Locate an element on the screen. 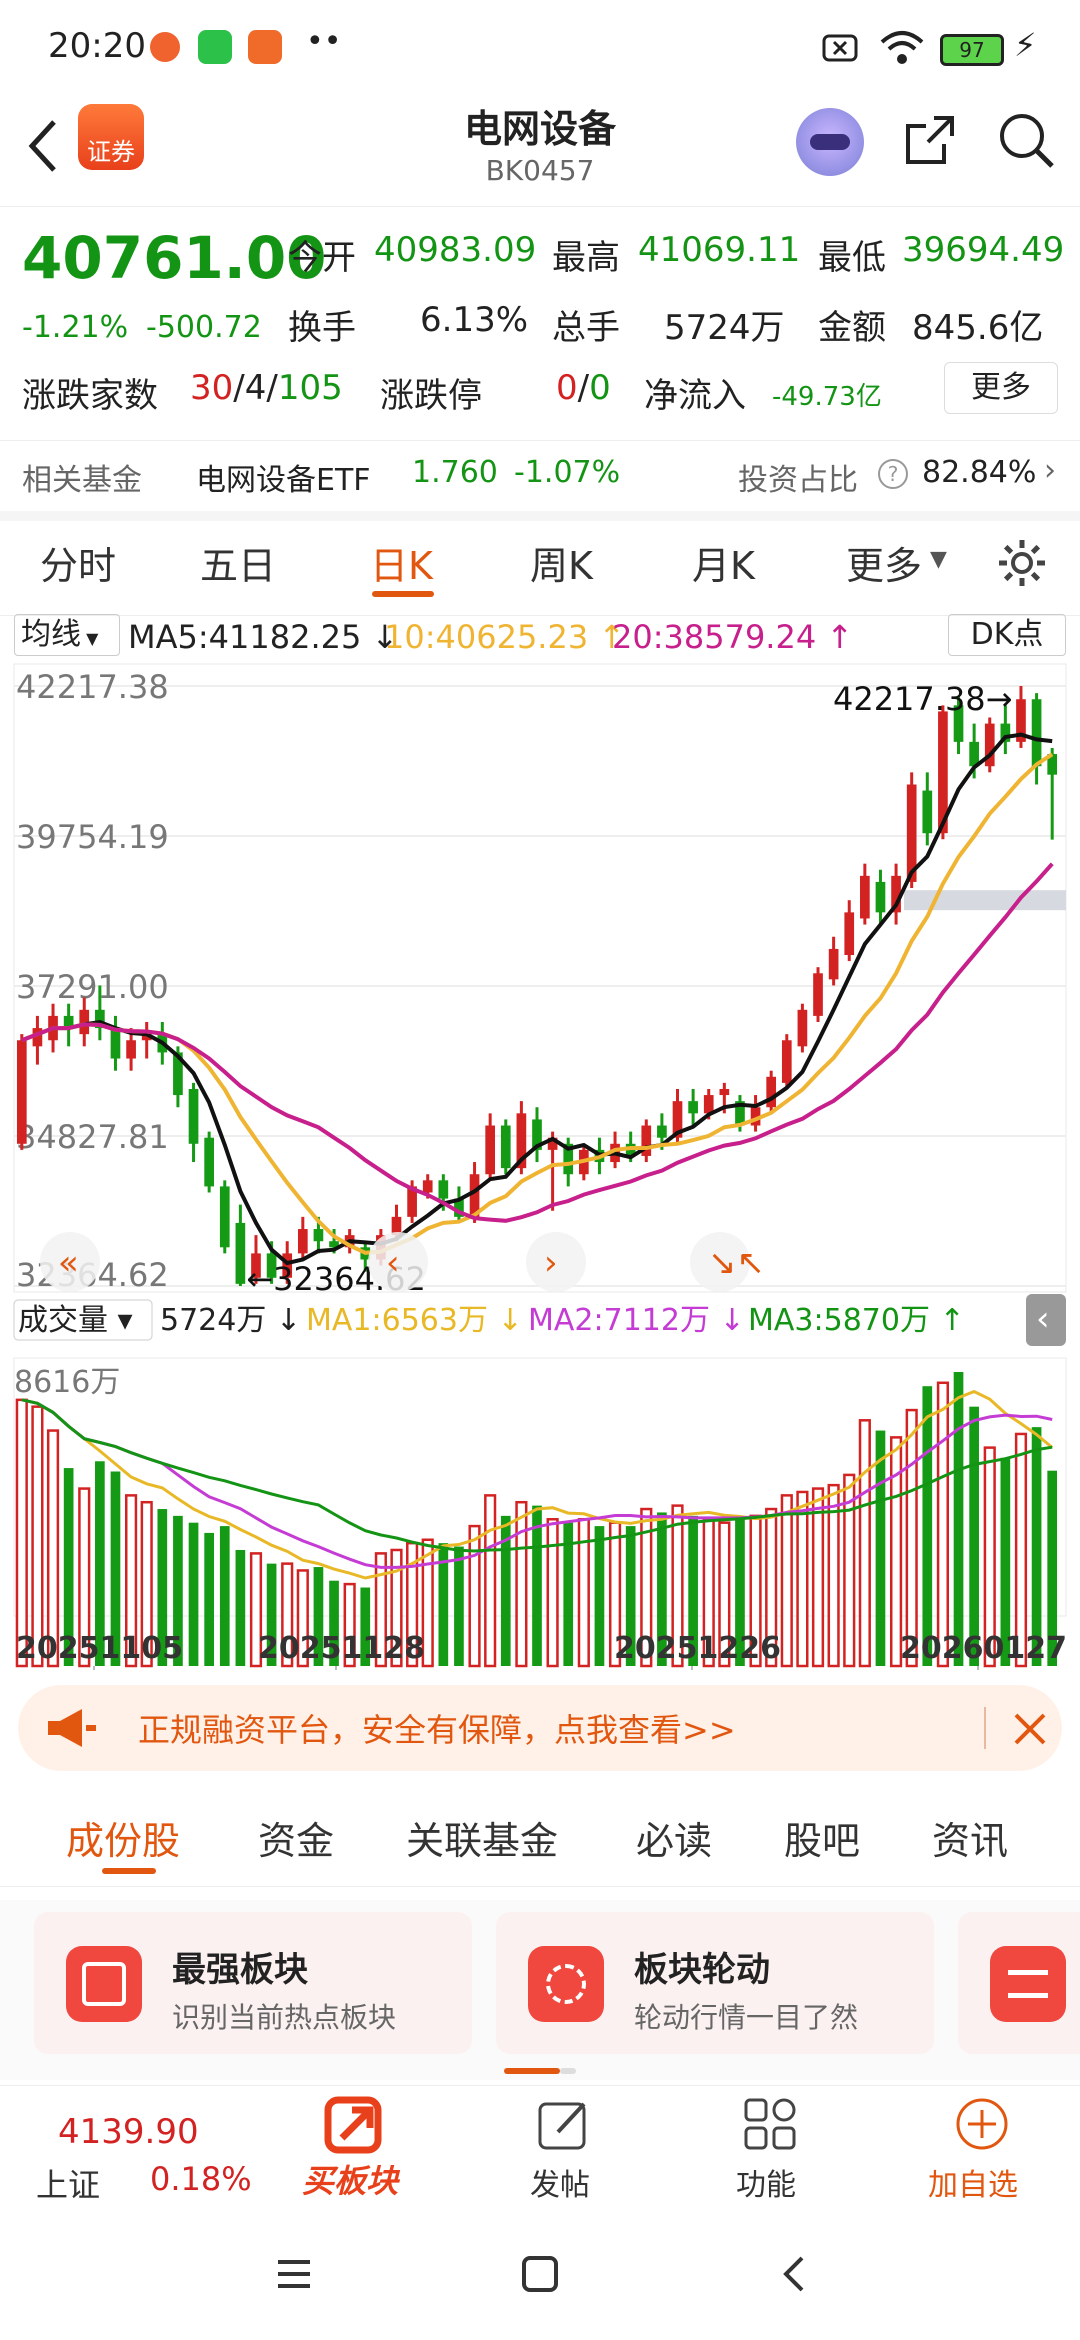 This screenshot has height=2340, width=1080. help-icon: ? is located at coordinates (893, 474).